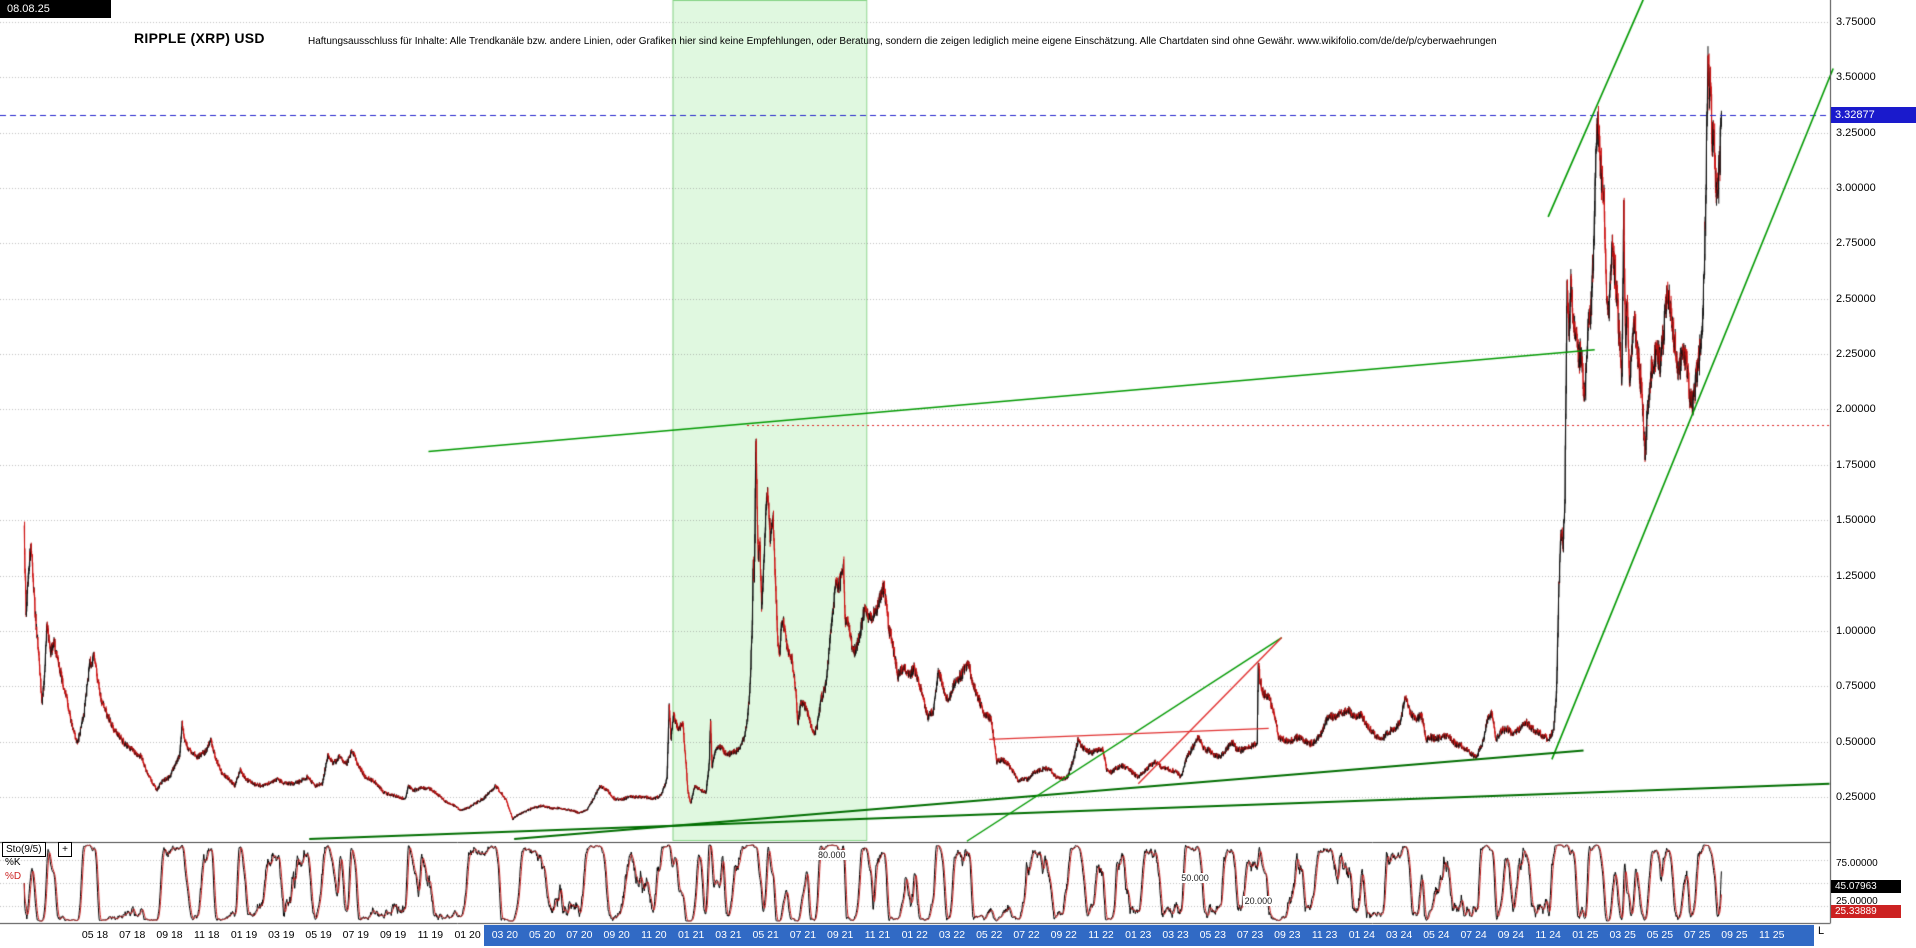  I want to click on price-tick-label: 0.25000, so click(1856, 796).